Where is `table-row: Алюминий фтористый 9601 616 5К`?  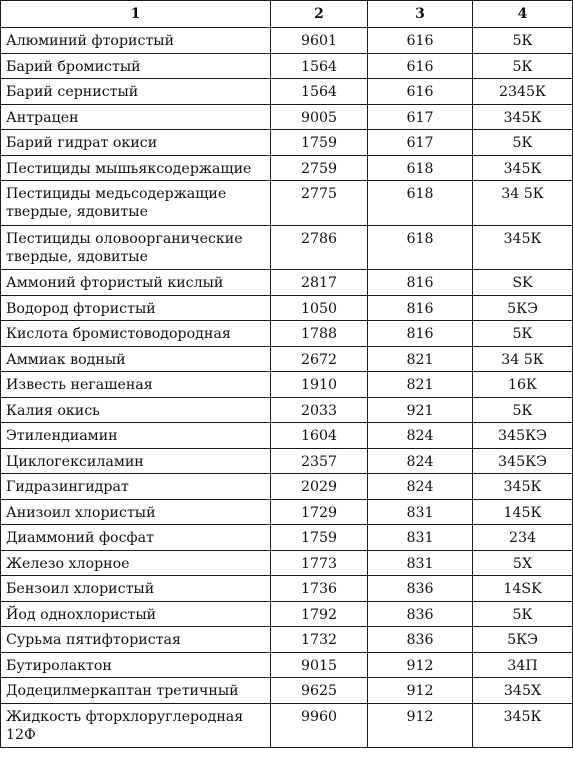
table-row: Алюминий фтористый 9601 616 5К is located at coordinates (286, 40).